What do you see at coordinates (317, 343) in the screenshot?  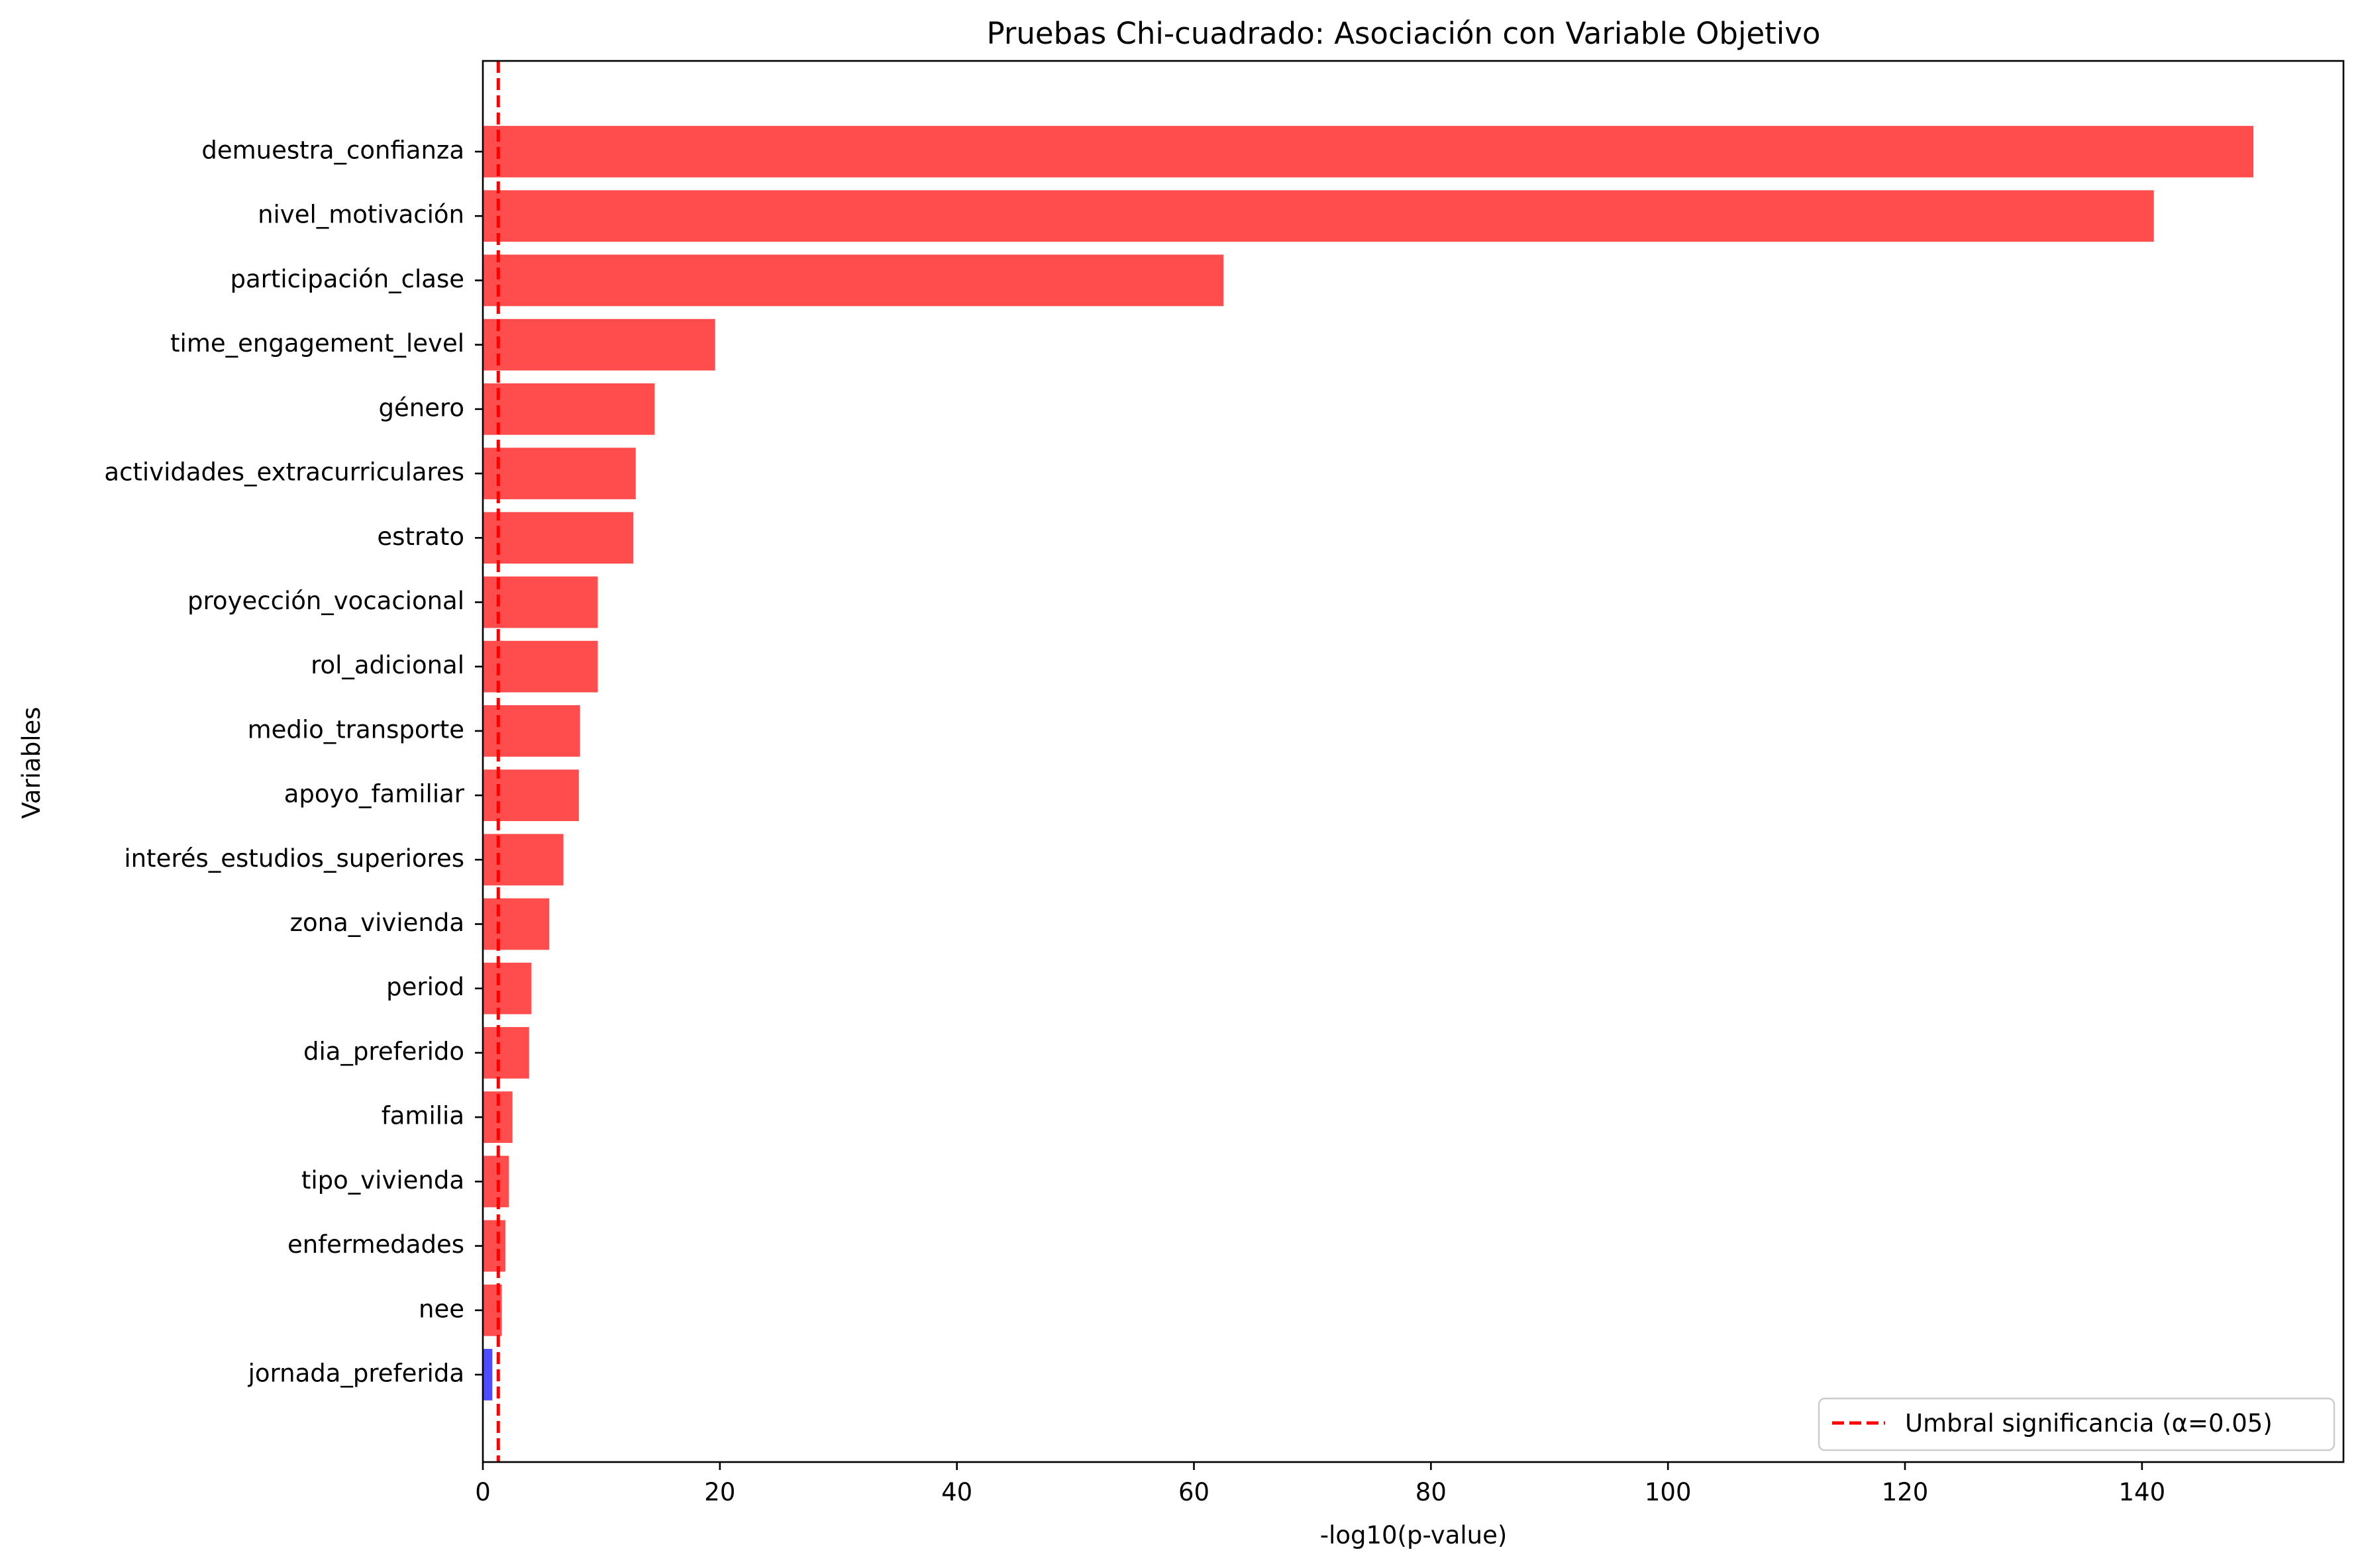 I see `y-tick-label: time_engagement_level` at bounding box center [317, 343].